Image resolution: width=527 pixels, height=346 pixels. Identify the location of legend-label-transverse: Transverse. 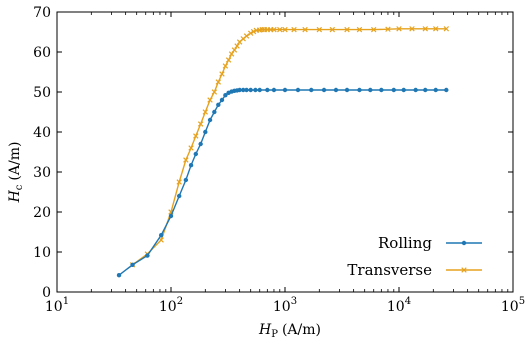
(389, 270).